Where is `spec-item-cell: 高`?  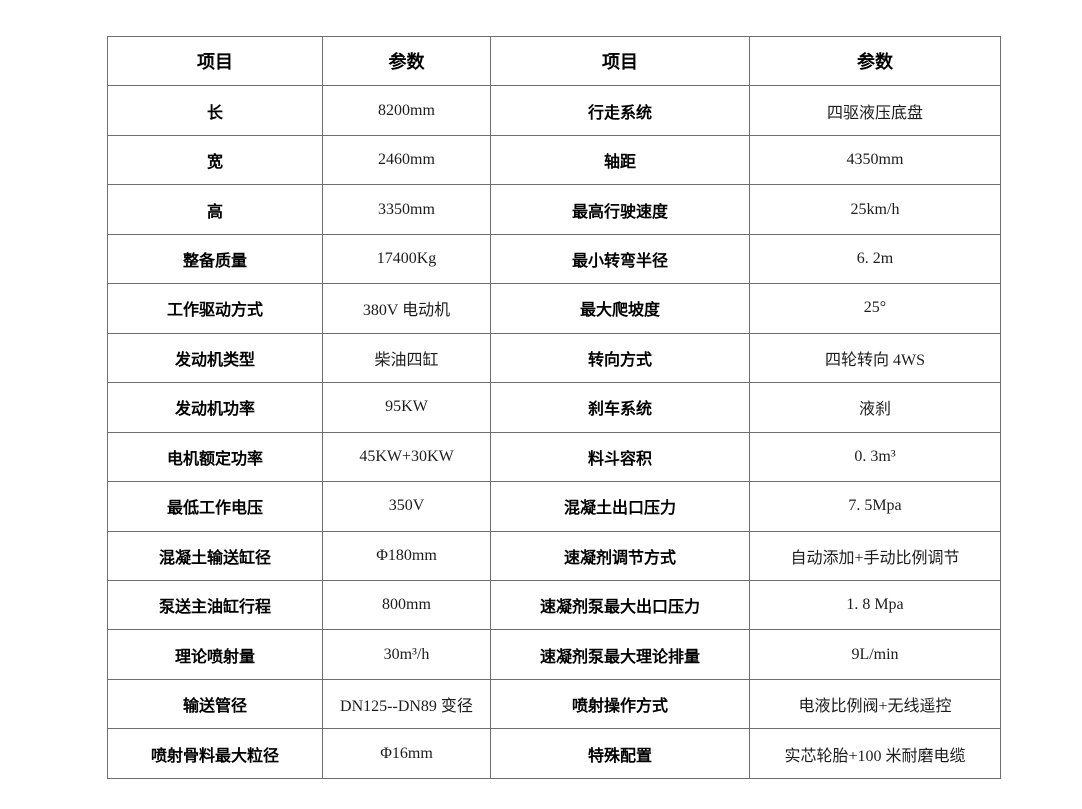
spec-item-cell: 高 is located at coordinates (215, 209).